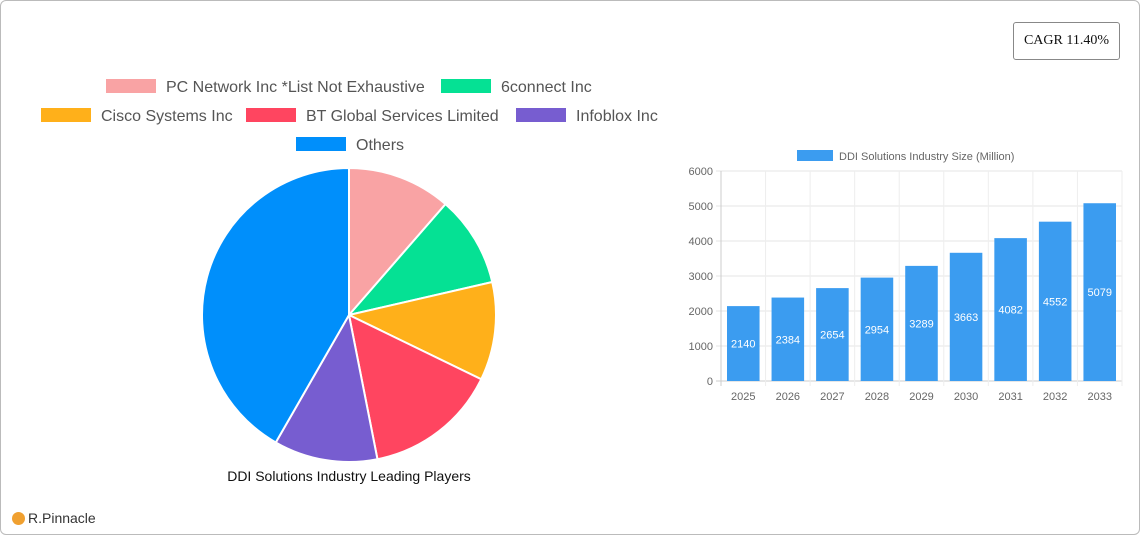 Image resolution: width=1140 pixels, height=535 pixels. I want to click on legend-label: DDI Solutions Industry Size (Million), so click(926, 157).